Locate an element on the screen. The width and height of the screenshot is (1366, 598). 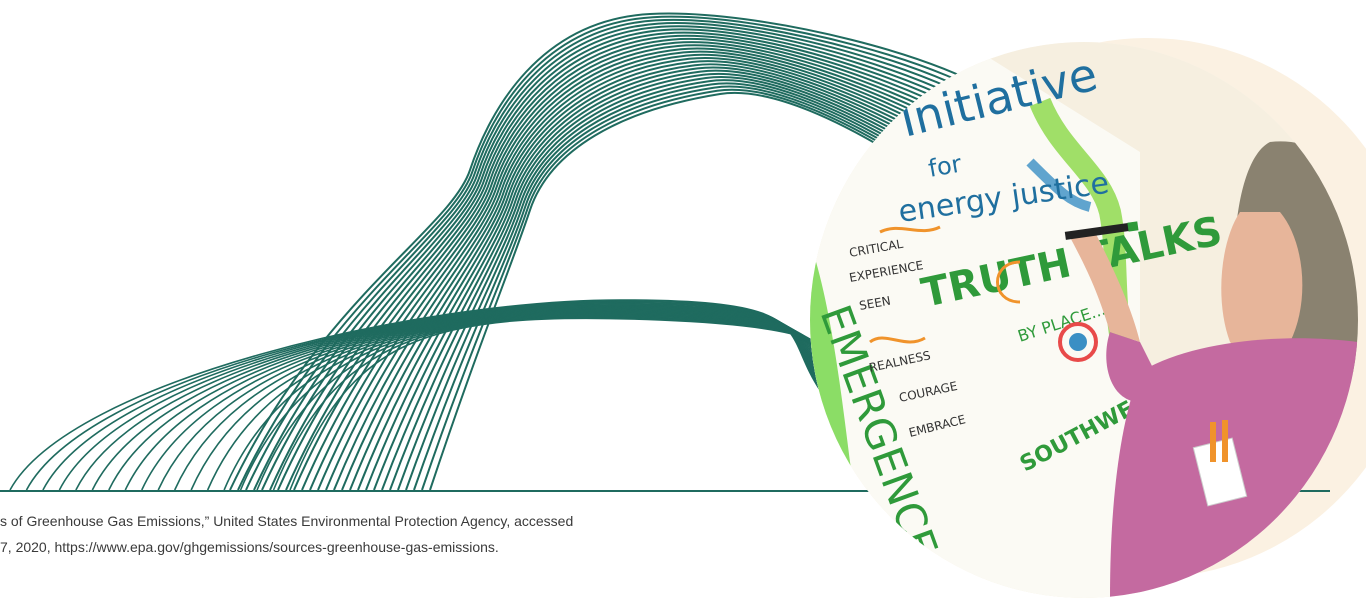
mural-for: for is located at coordinates (944, 166).